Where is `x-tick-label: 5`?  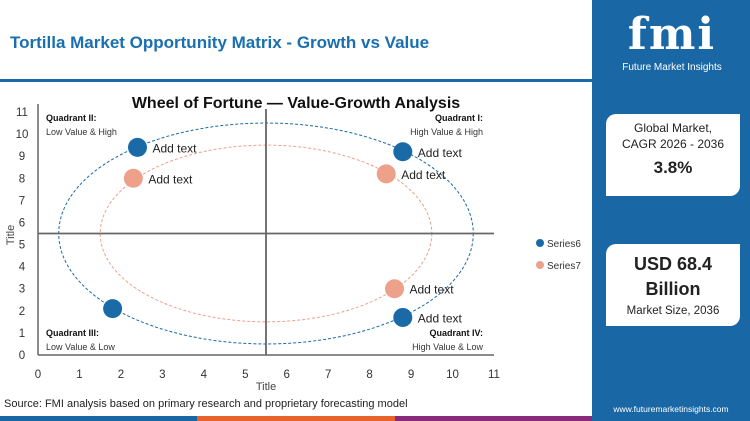 x-tick-label: 5 is located at coordinates (245, 375).